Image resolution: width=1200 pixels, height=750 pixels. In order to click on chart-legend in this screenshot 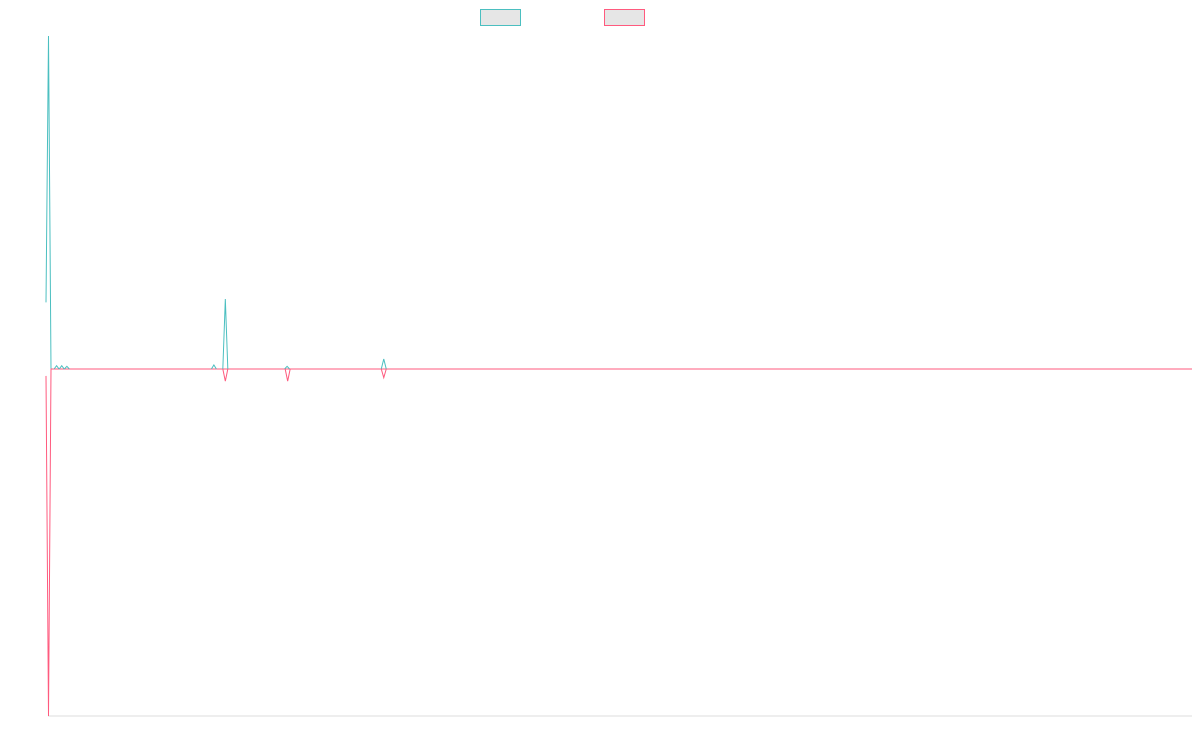, I will do `click(562, 17)`.